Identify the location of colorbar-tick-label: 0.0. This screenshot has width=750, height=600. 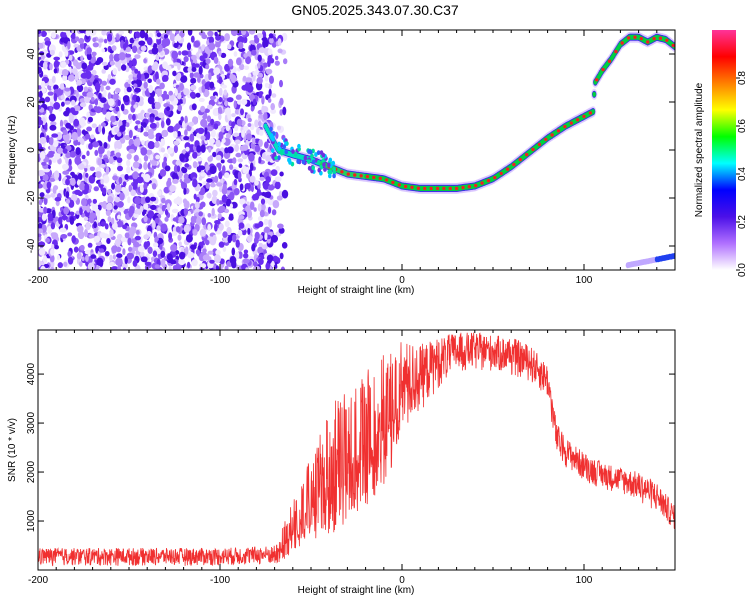
(742, 270).